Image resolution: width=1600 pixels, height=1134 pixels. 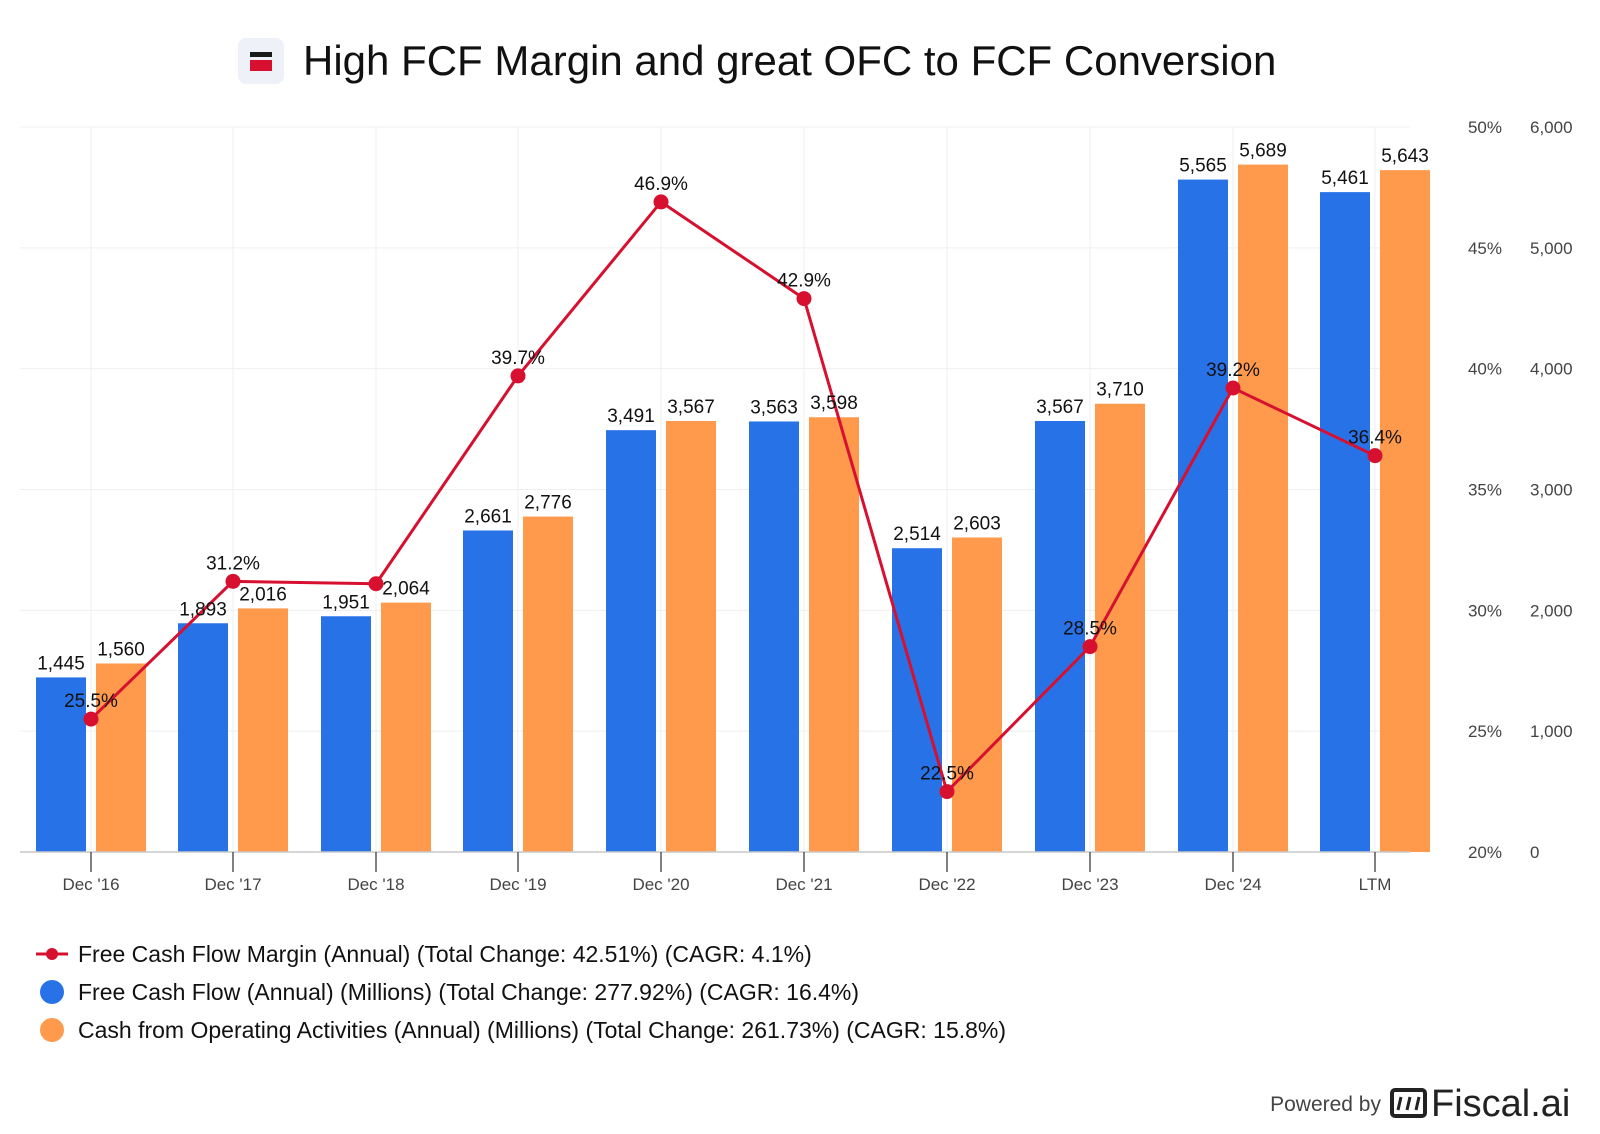 What do you see at coordinates (406, 589) in the screenshot?
I see `ocf-bar-label: 2,064` at bounding box center [406, 589].